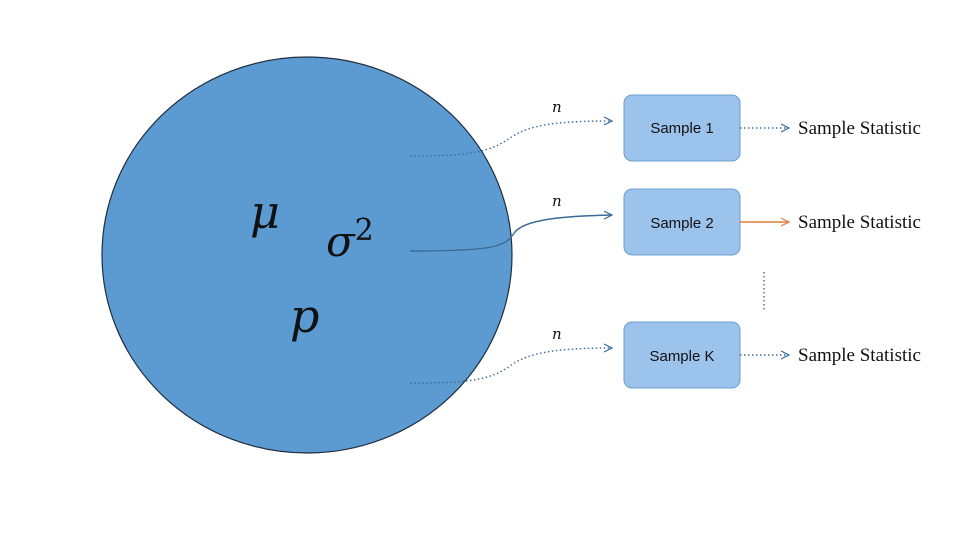  Describe the element at coordinates (557, 334) in the screenshot. I see `sample-k-size-label: n` at that location.